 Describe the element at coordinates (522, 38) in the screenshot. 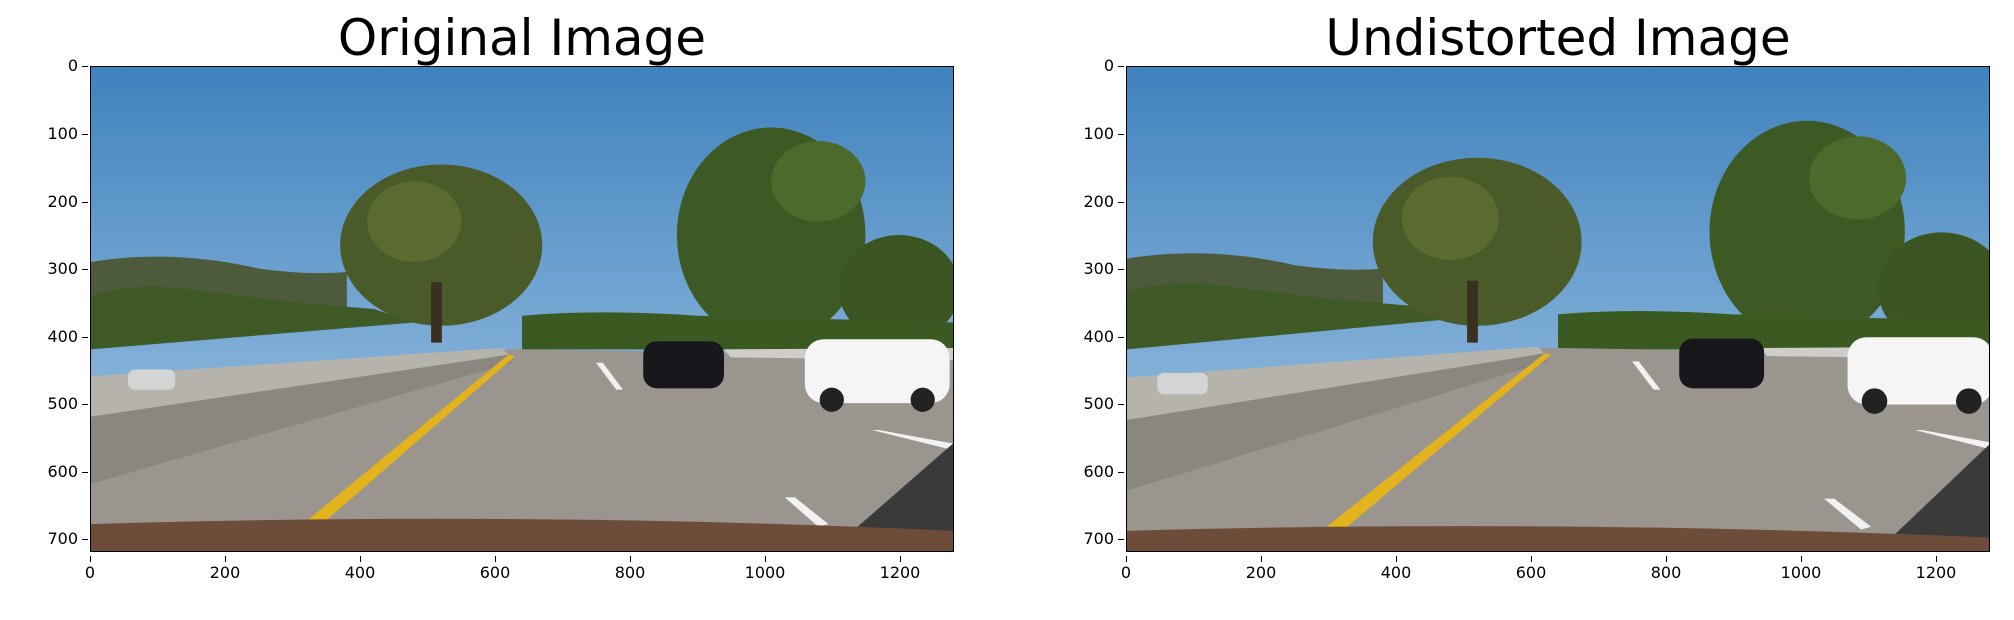

I see `panel-title: Original Image` at that location.